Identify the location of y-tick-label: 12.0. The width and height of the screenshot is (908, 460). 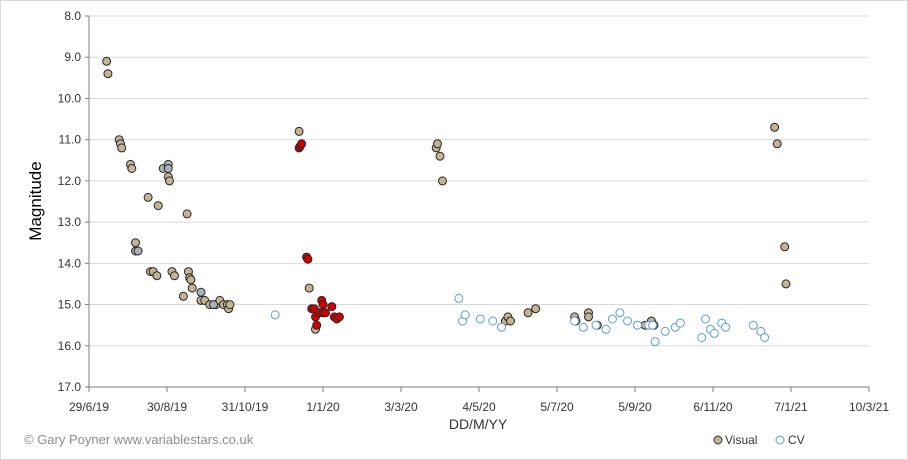
(70, 181).